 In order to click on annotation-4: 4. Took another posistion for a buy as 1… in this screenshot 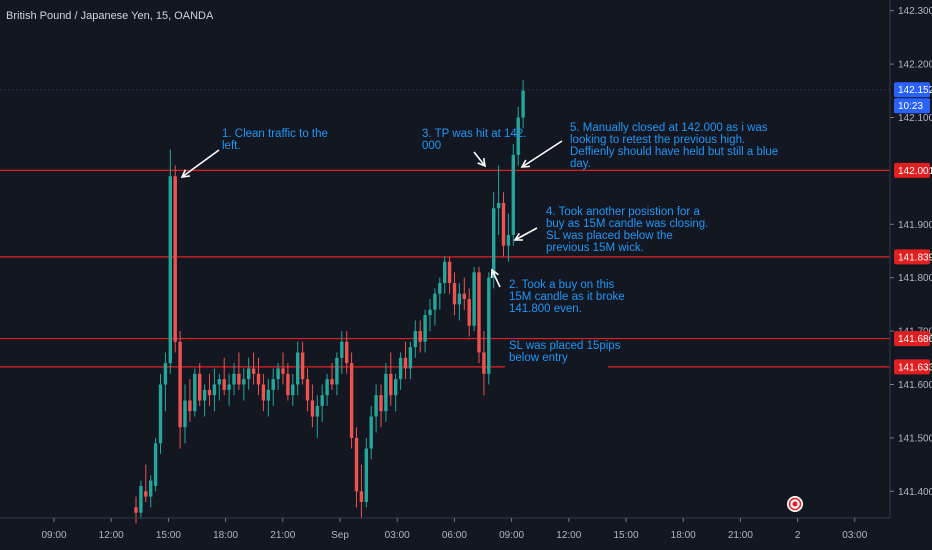, I will do `click(627, 230)`.